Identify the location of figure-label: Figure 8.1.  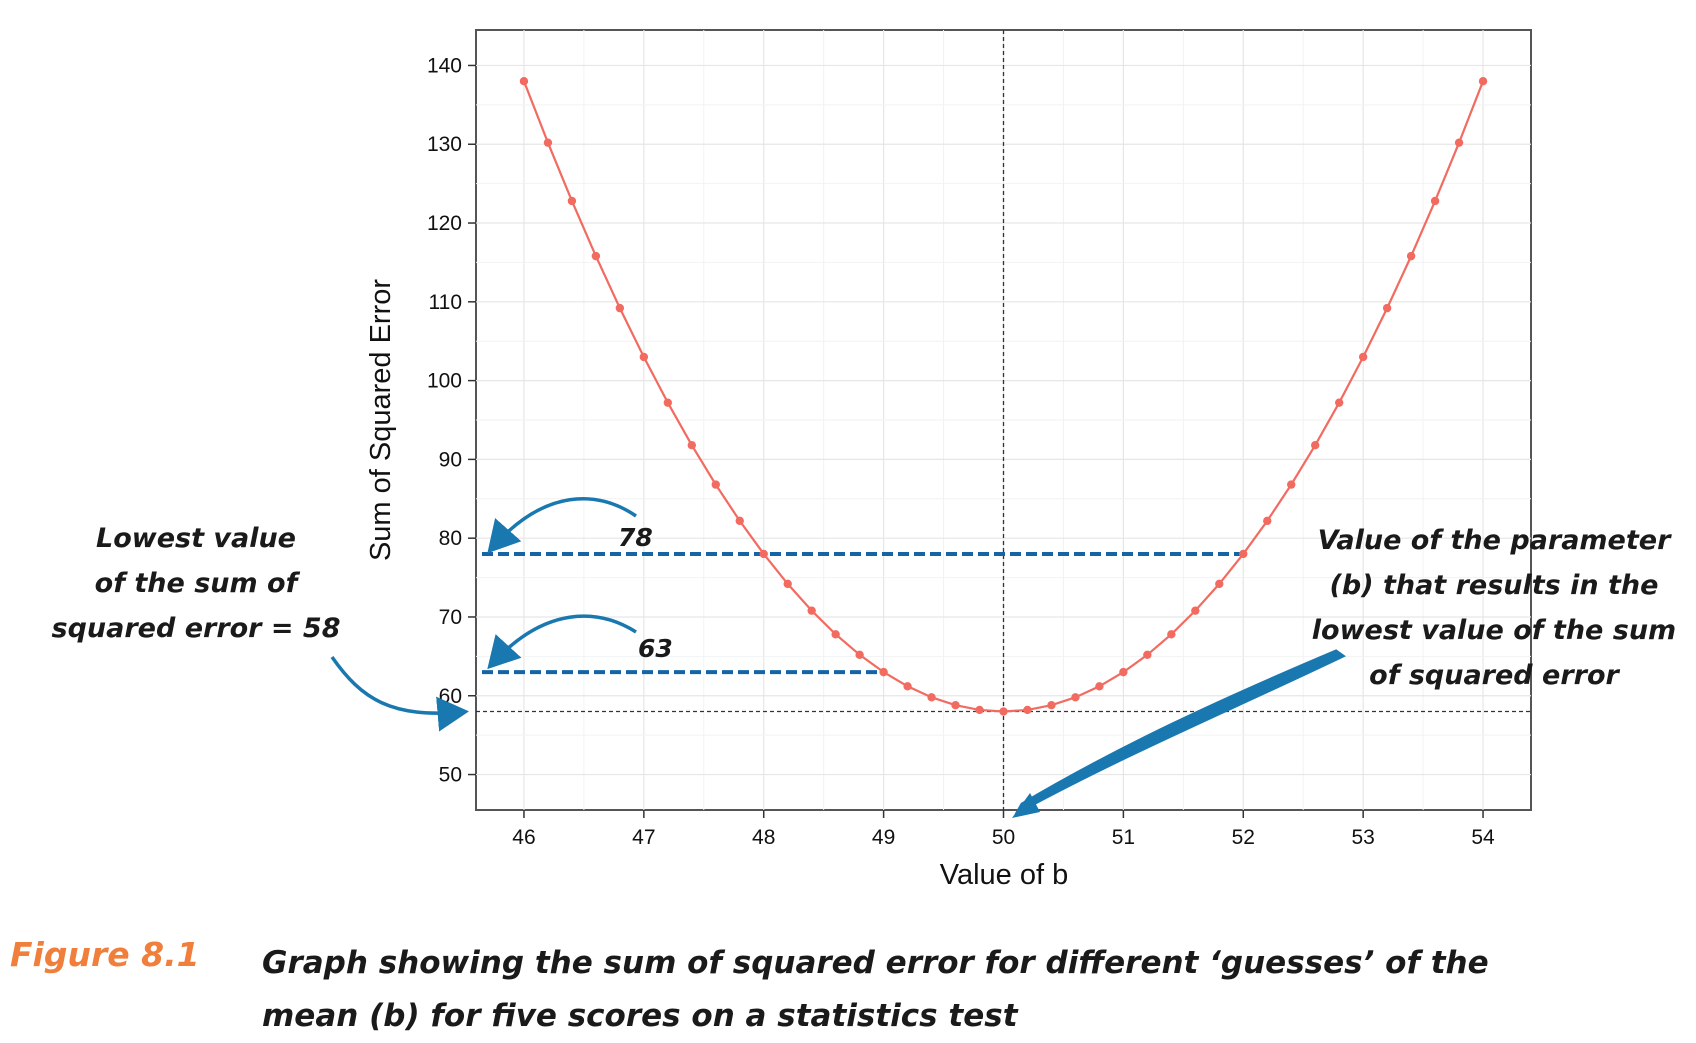
(105, 954).